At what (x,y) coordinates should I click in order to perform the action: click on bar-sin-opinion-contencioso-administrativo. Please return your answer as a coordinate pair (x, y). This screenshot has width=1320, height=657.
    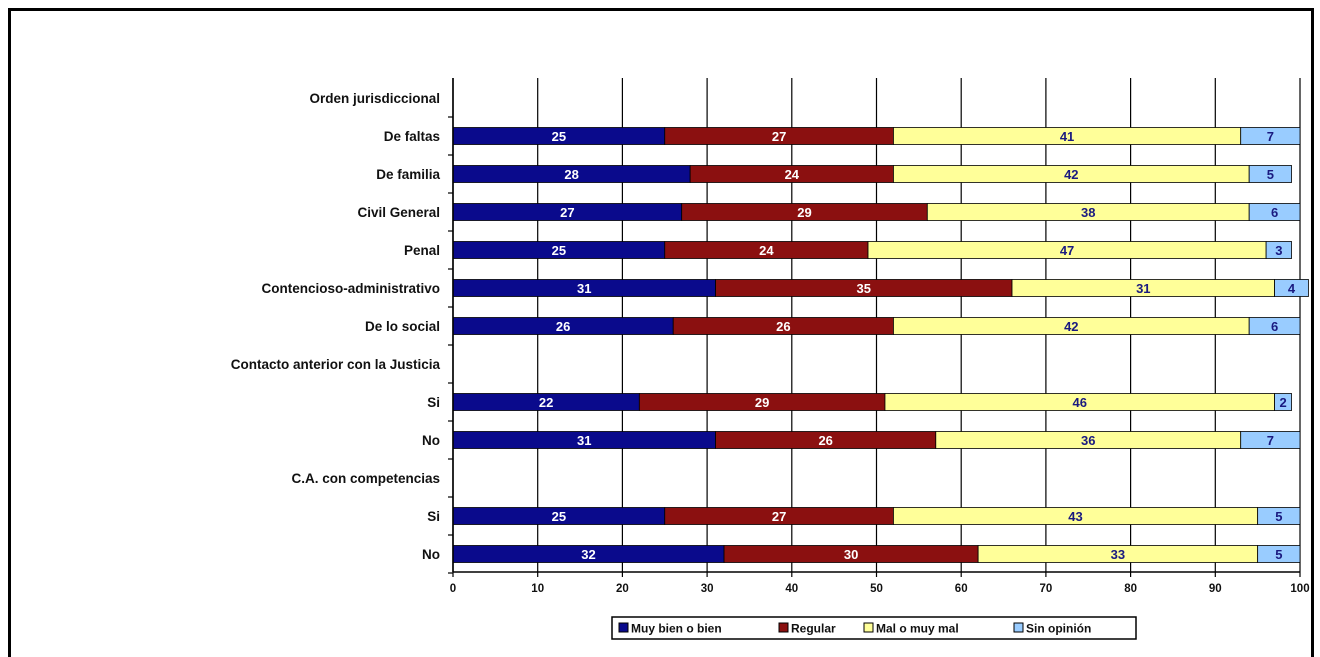
    Looking at the image, I should click on (1291, 288).